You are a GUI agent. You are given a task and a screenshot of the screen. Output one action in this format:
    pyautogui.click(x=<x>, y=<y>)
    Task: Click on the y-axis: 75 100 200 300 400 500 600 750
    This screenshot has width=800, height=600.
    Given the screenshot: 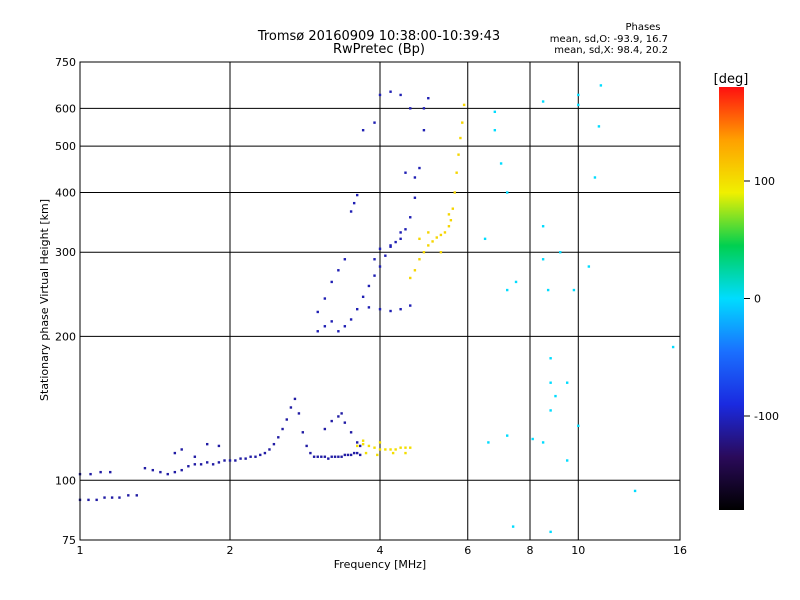 What is the action you would take?
    pyautogui.click(x=65, y=301)
    